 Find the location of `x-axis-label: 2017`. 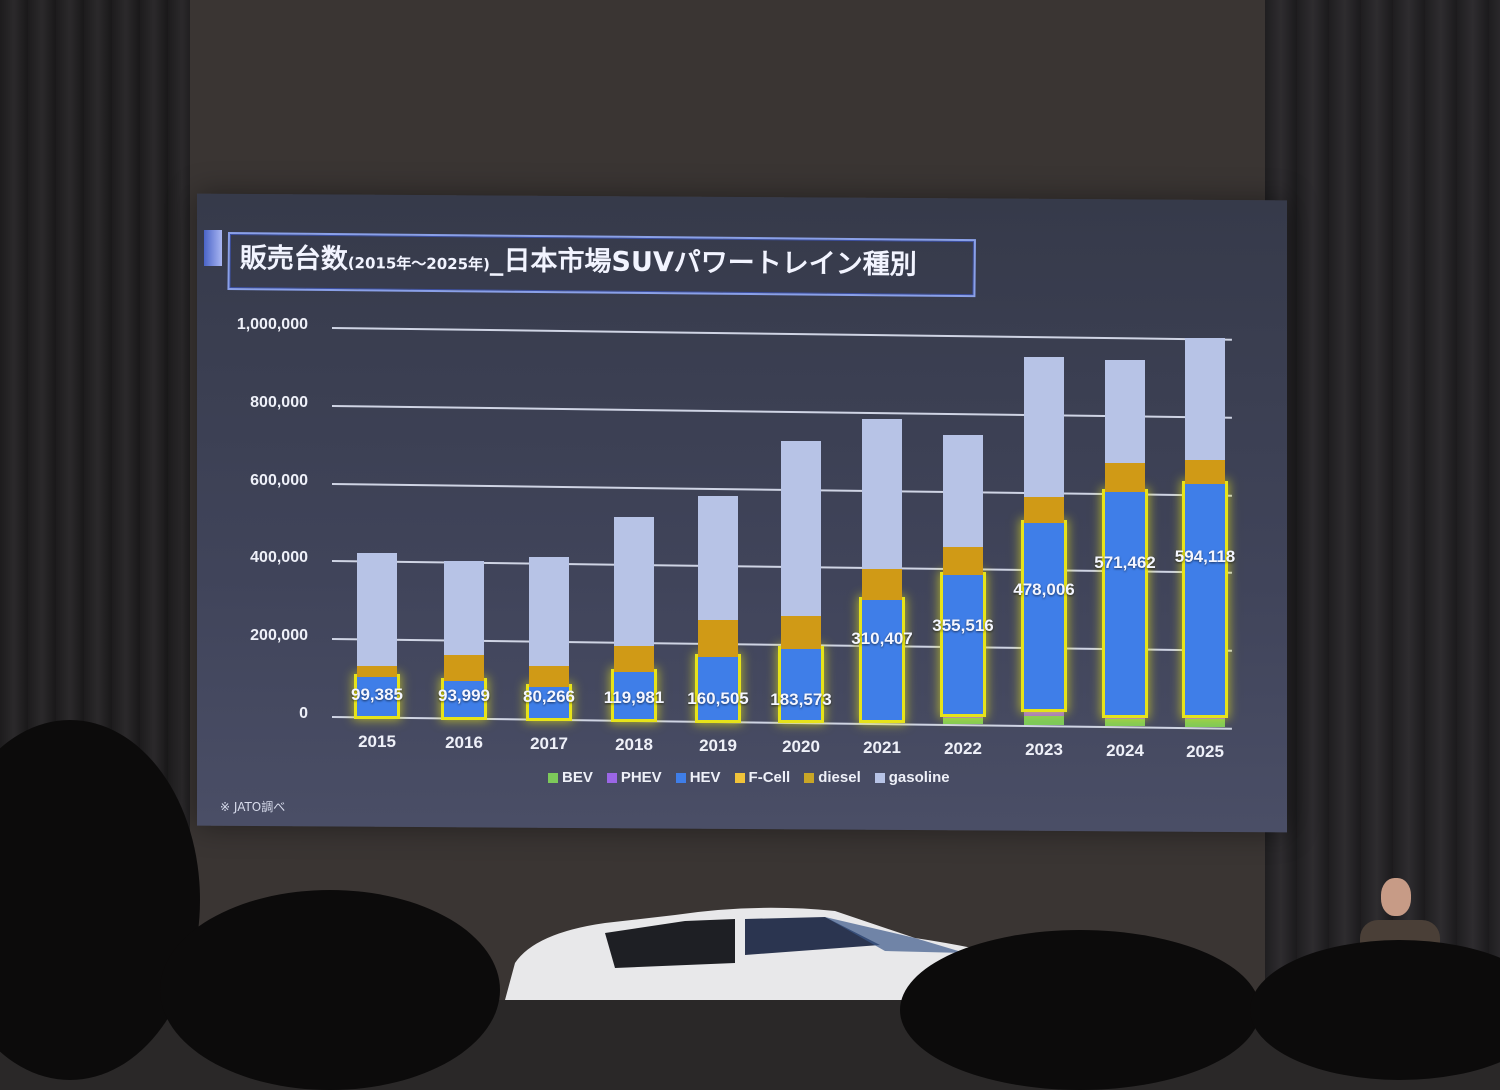

x-axis-label: 2017 is located at coordinates (549, 744).